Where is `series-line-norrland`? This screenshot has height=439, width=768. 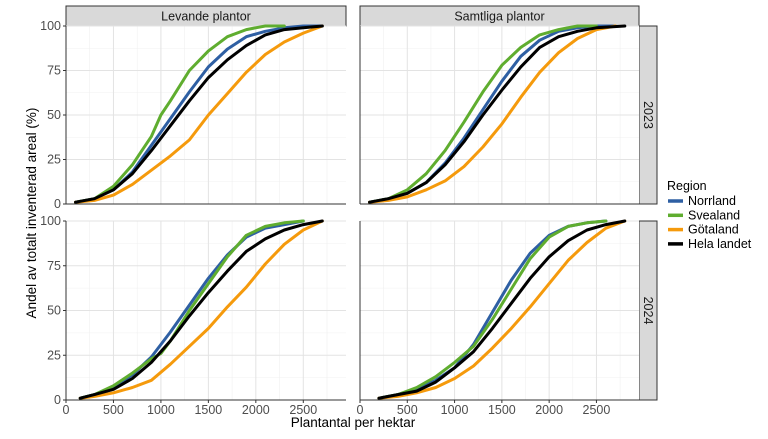
series-line-norrland is located at coordinates (191, 309).